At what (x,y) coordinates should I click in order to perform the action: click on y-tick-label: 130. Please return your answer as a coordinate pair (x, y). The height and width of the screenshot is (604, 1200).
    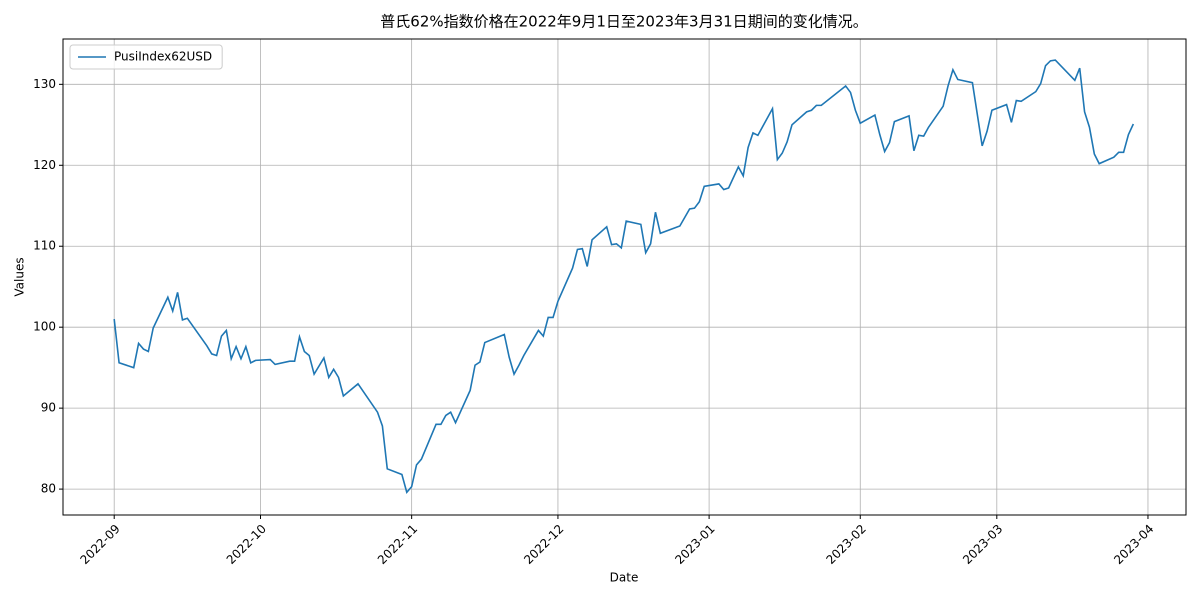
    Looking at the image, I should click on (44, 84).